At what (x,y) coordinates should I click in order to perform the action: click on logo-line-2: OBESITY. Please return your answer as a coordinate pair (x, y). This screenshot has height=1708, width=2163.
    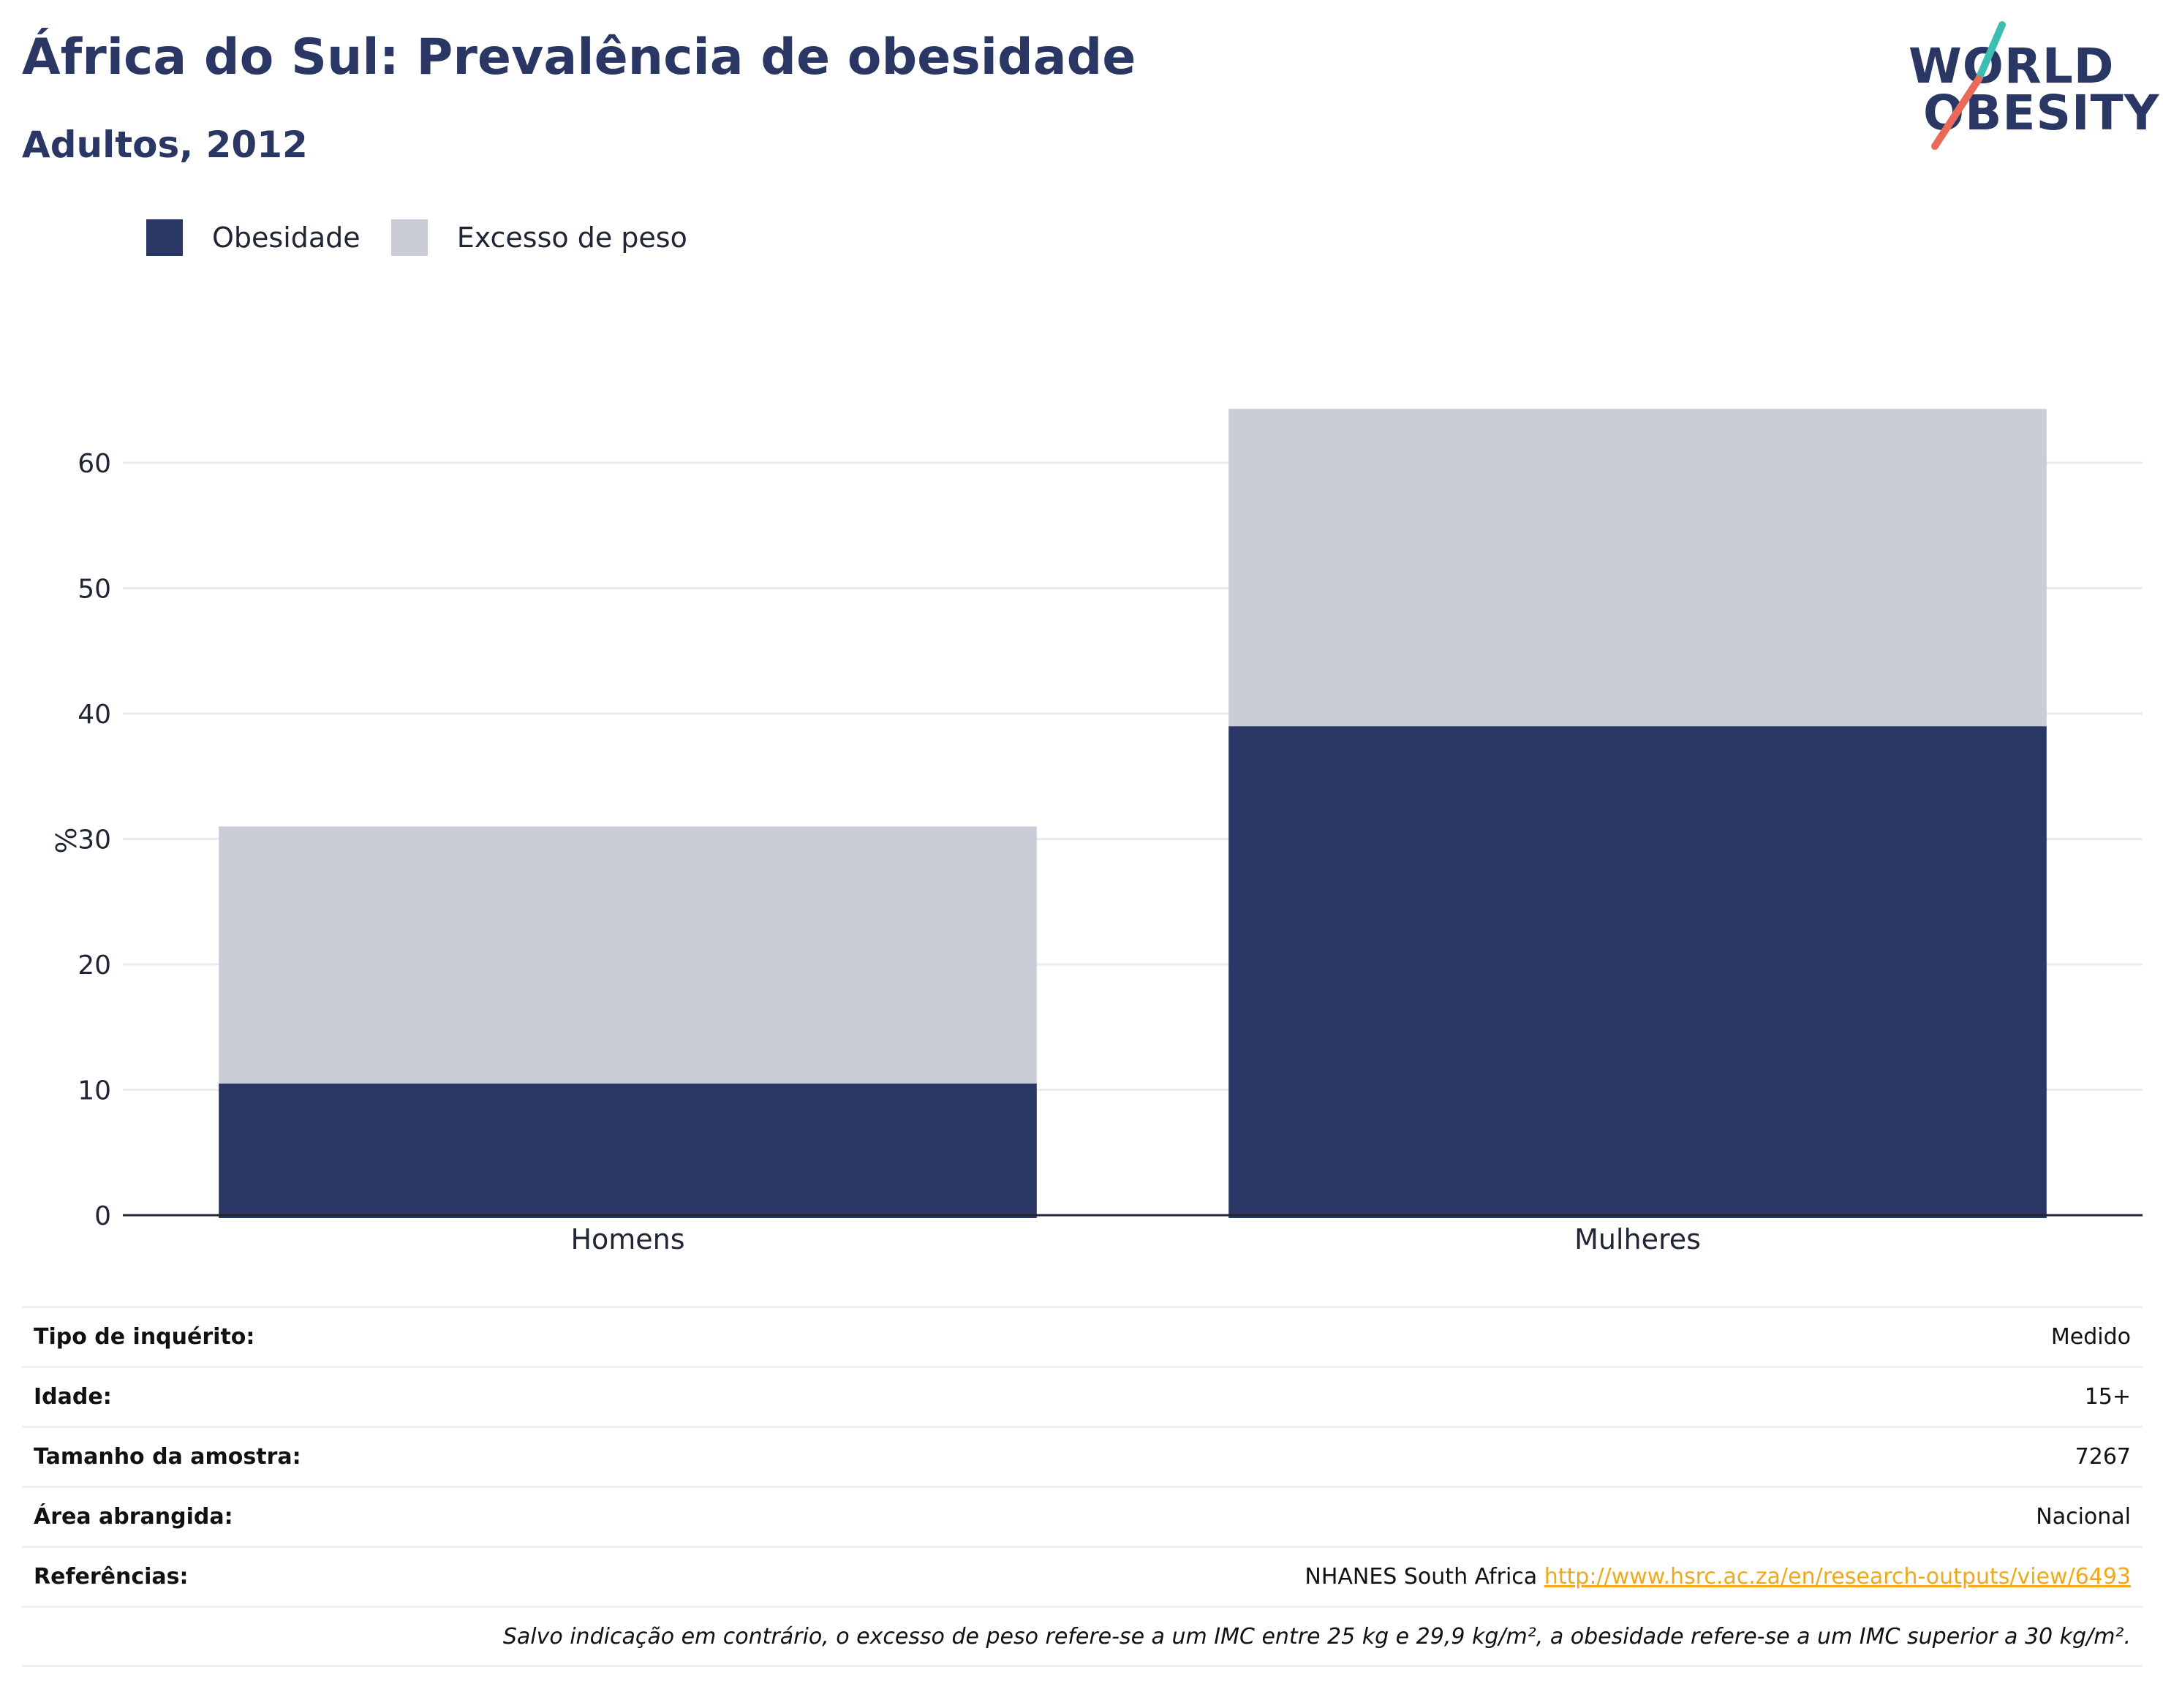
    Looking at the image, I should click on (2041, 113).